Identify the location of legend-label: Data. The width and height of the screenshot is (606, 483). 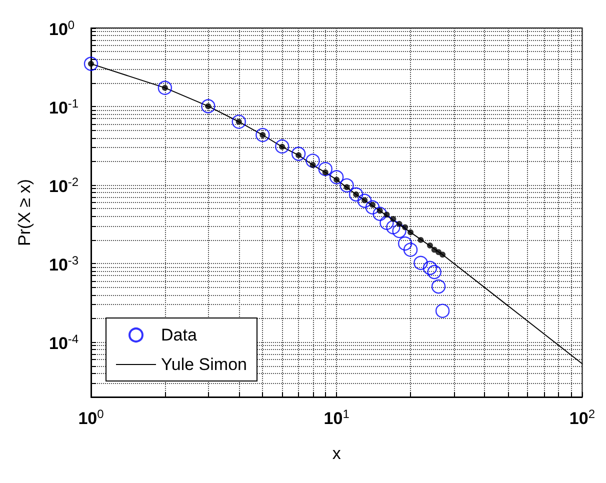
(179, 335).